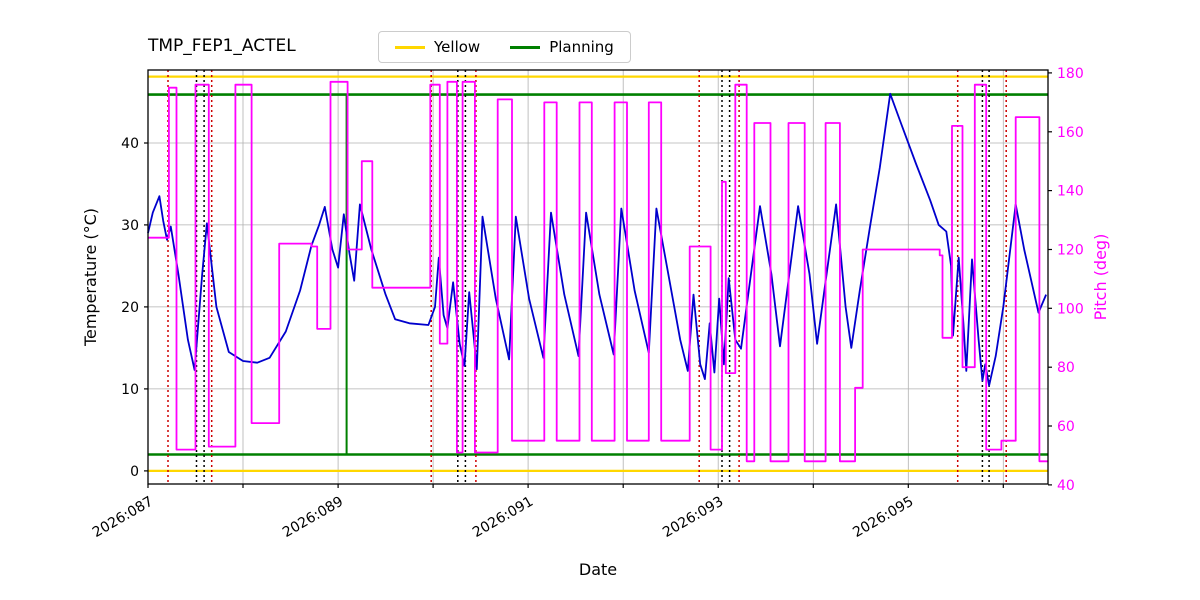 The width and height of the screenshot is (1200, 600). I want to click on svg-text: 2026:093, so click(693, 517).